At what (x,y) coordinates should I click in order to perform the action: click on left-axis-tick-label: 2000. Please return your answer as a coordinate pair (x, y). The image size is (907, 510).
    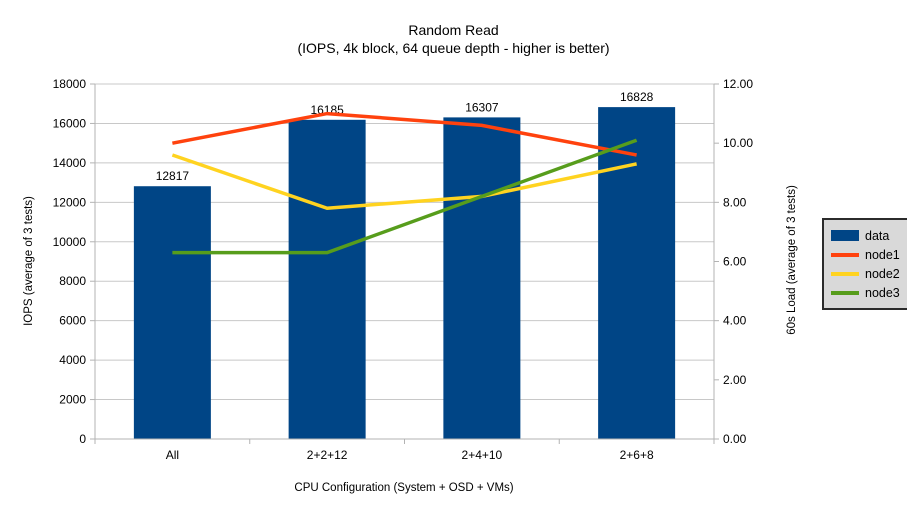
    Looking at the image, I should click on (72, 400).